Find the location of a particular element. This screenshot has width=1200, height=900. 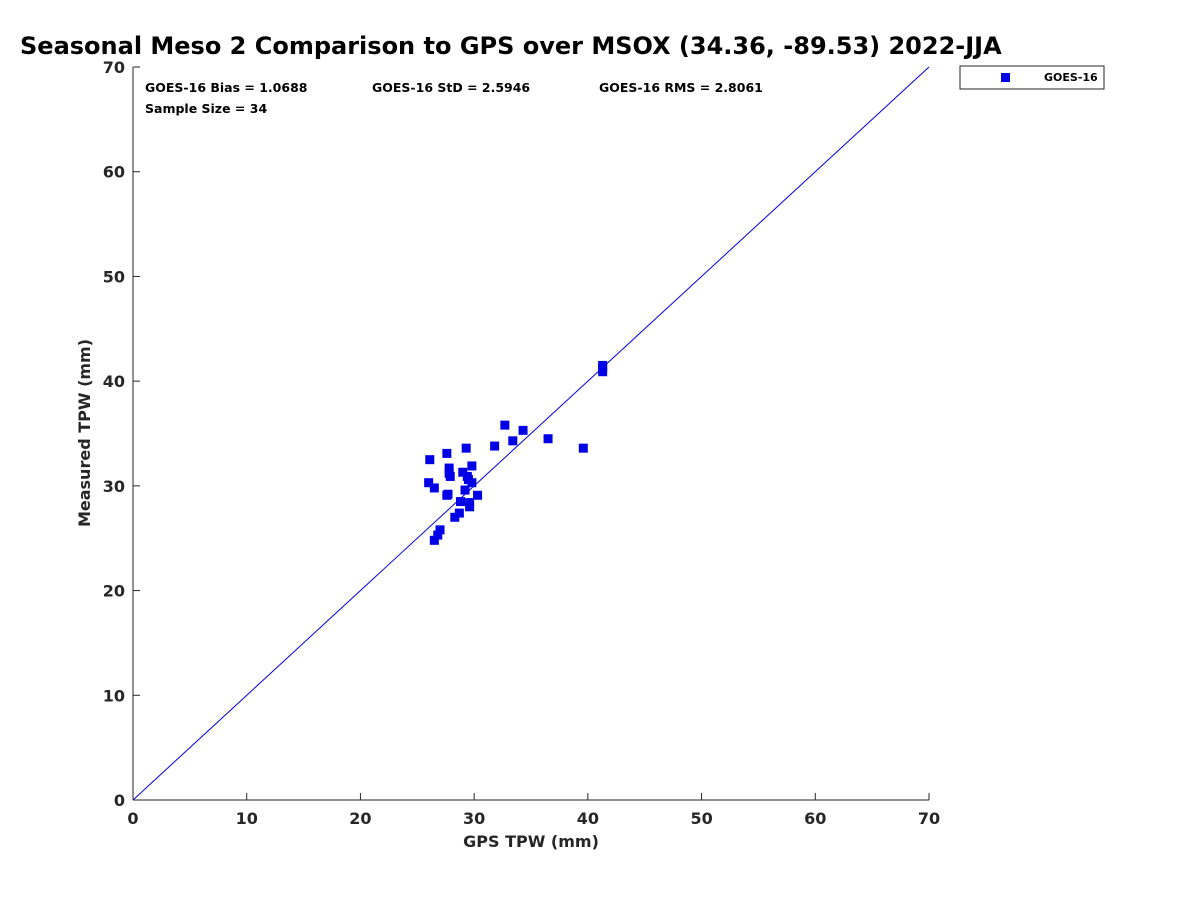

y-tick-label: 50 is located at coordinates (114, 276).